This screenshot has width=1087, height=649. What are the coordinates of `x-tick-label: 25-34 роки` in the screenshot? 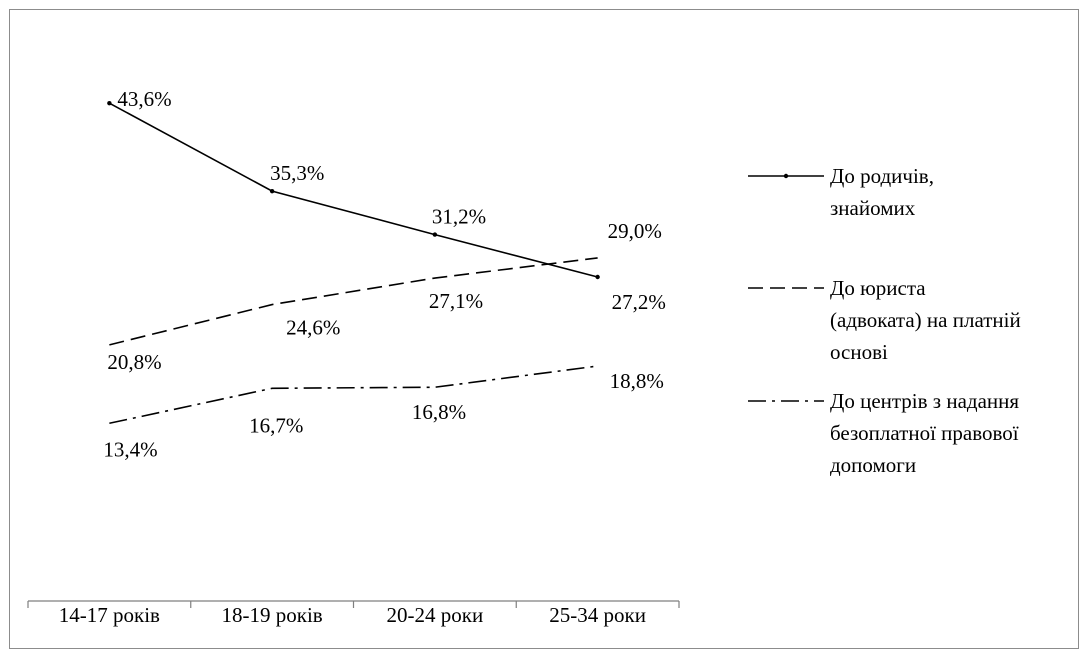 It's located at (597, 615).